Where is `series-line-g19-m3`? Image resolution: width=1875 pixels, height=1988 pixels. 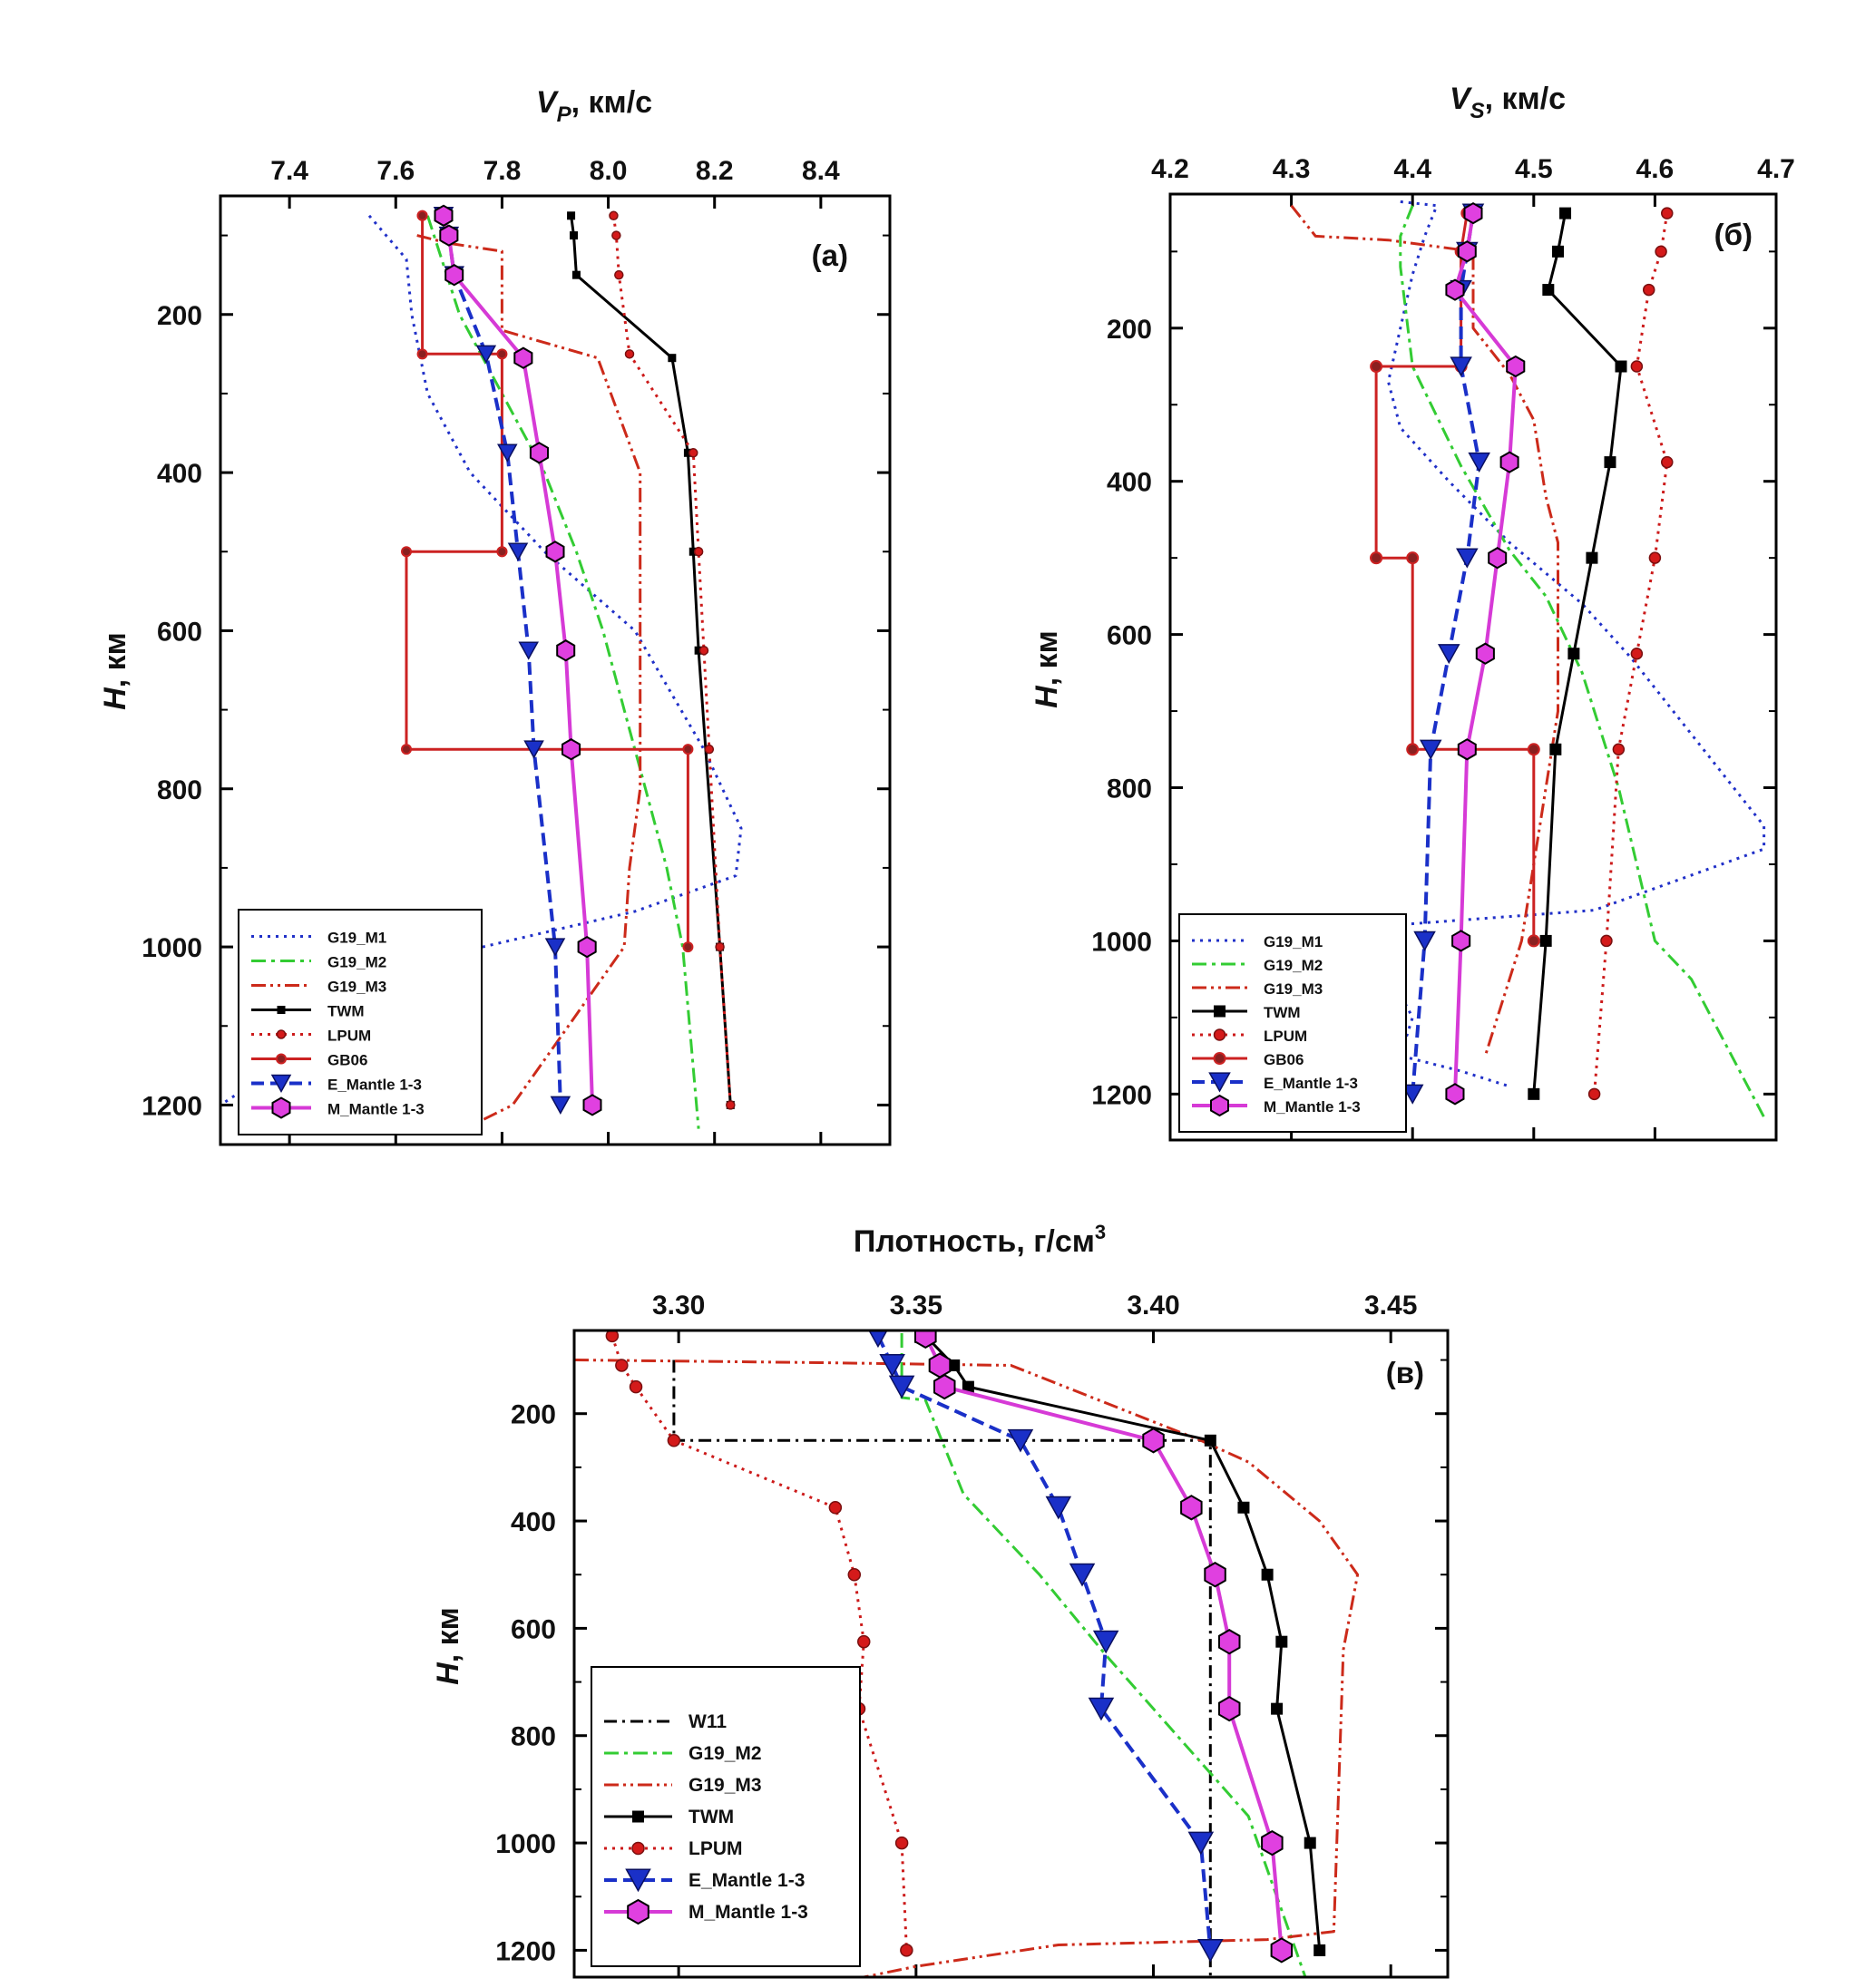
series-line-g19-m3 is located at coordinates (967, 1668).